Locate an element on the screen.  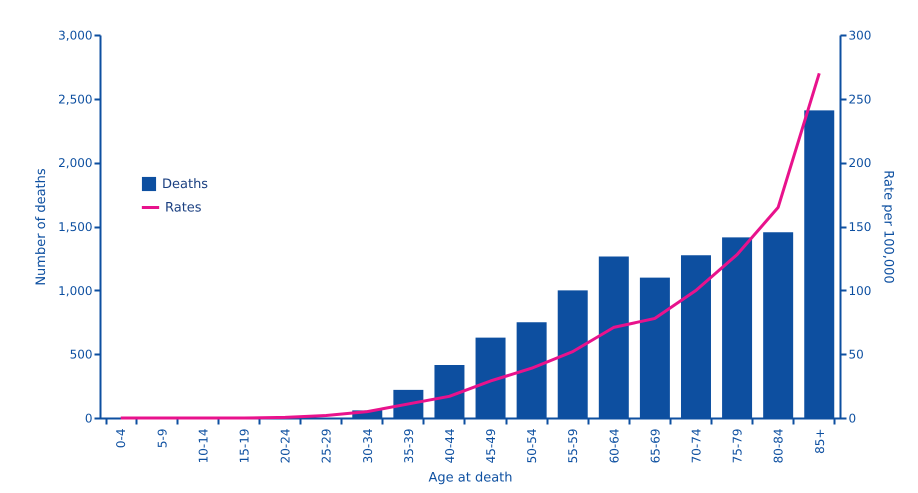
y-tick-label: 2,000 is located at coordinates (75, 163).